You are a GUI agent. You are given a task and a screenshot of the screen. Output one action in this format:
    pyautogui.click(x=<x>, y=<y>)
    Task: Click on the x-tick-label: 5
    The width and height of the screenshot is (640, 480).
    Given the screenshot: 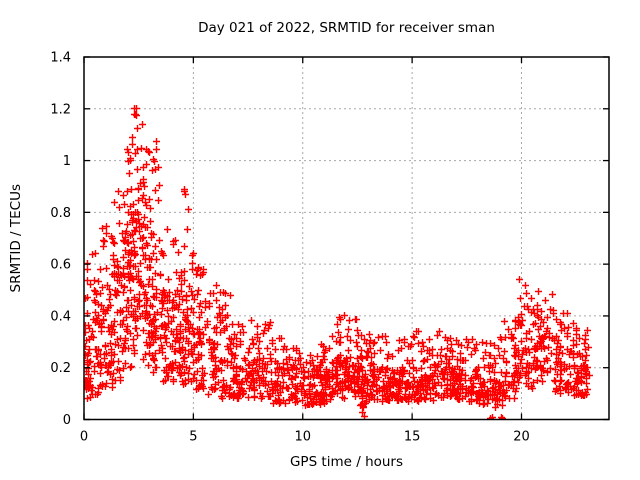 What is the action you would take?
    pyautogui.click(x=193, y=437)
    